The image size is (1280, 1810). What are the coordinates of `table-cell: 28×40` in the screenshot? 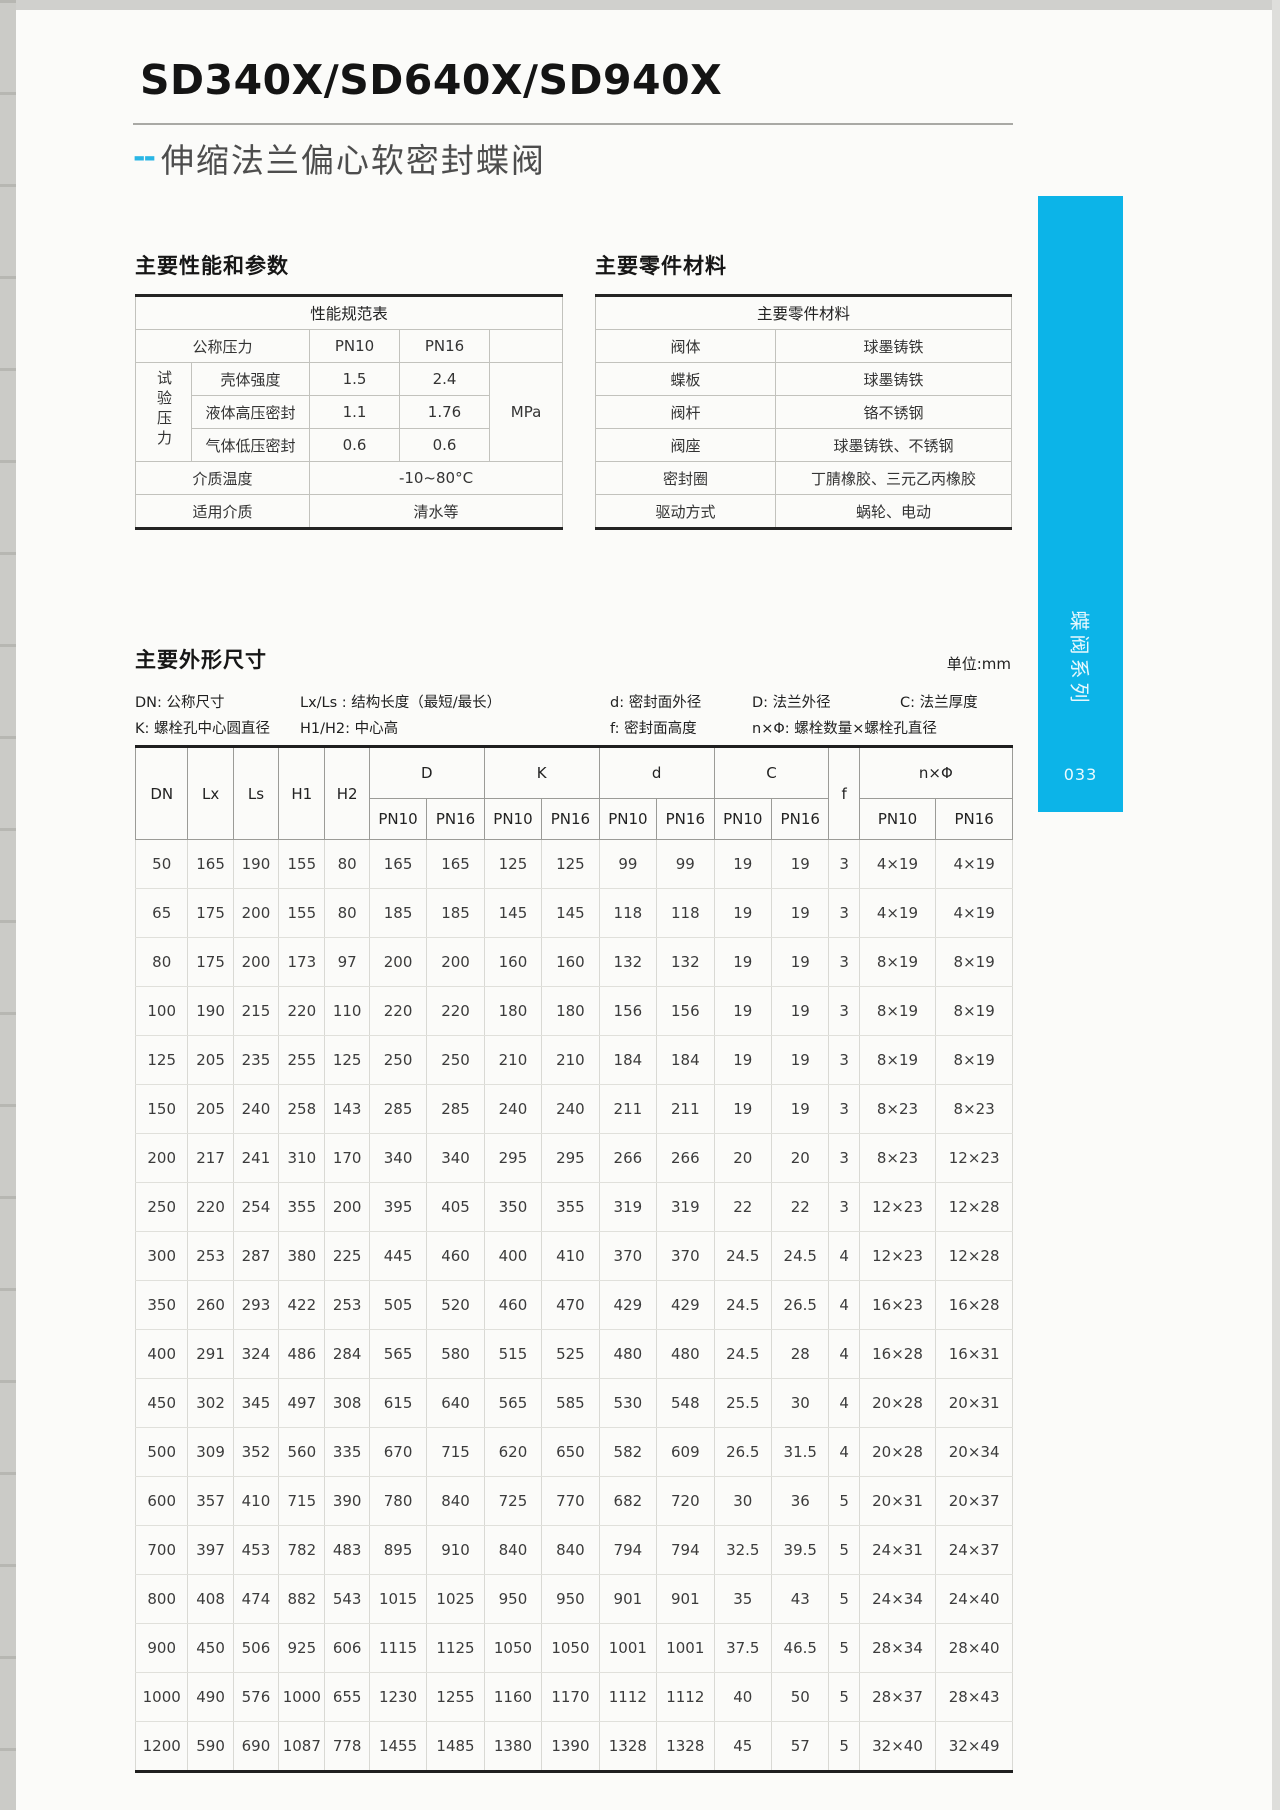 It's located at (974, 1648).